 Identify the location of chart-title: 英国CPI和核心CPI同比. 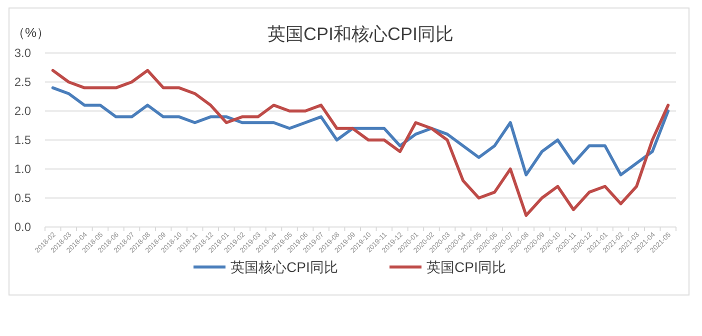
(360, 34).